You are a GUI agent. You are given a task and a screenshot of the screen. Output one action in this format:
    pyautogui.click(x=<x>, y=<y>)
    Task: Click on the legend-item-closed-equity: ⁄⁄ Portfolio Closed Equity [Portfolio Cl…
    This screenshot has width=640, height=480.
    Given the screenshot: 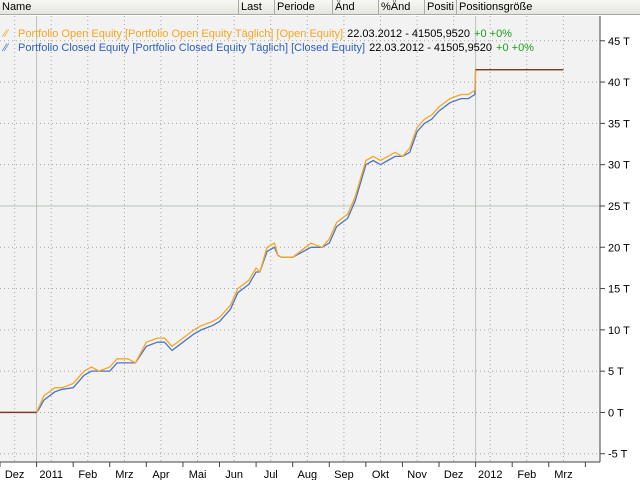 What is the action you would take?
    pyautogui.click(x=267, y=48)
    